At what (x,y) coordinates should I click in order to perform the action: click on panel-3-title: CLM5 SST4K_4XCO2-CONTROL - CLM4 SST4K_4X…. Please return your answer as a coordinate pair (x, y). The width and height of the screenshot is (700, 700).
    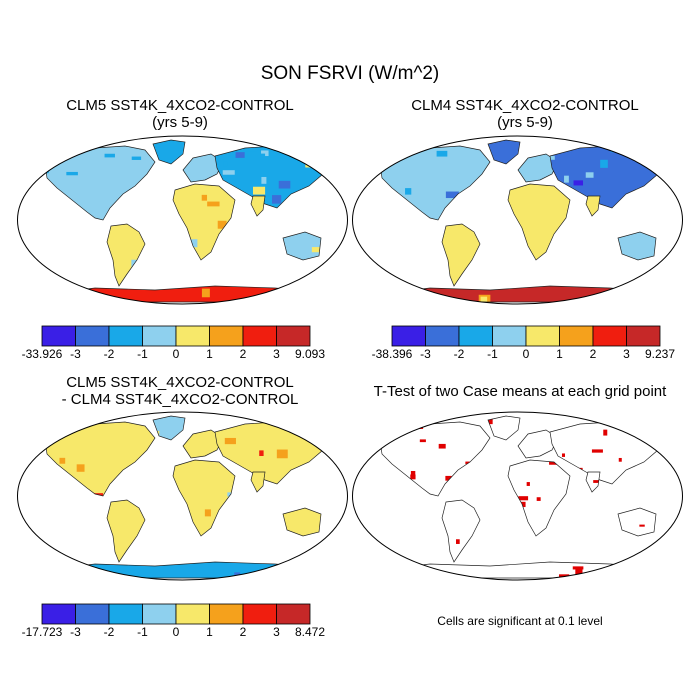
    Looking at the image, I should click on (180, 391).